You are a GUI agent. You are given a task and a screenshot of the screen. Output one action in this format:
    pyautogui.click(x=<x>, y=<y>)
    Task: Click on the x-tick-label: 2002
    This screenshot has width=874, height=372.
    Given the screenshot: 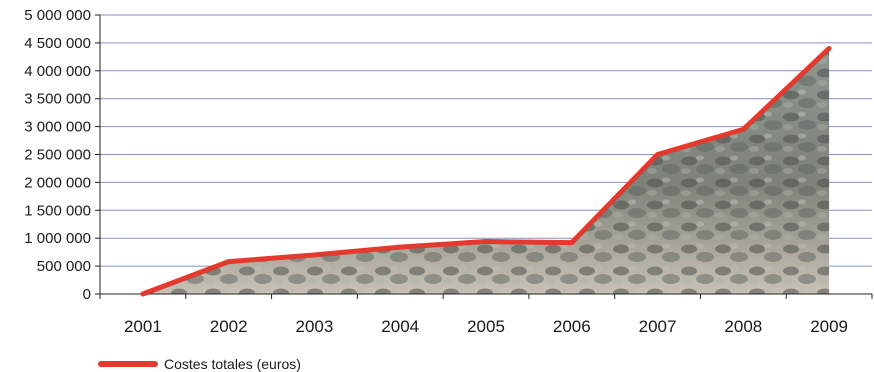 What is the action you would take?
    pyautogui.click(x=229, y=326)
    